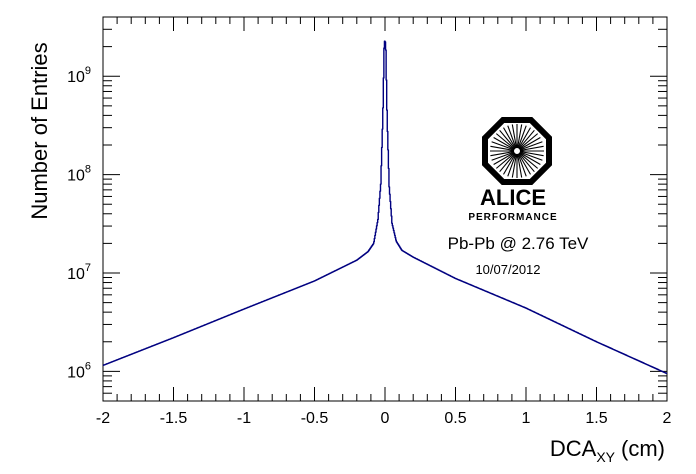  What do you see at coordinates (512, 217) in the screenshot?
I see `alice-logo-subword: PERFORMANCE` at bounding box center [512, 217].